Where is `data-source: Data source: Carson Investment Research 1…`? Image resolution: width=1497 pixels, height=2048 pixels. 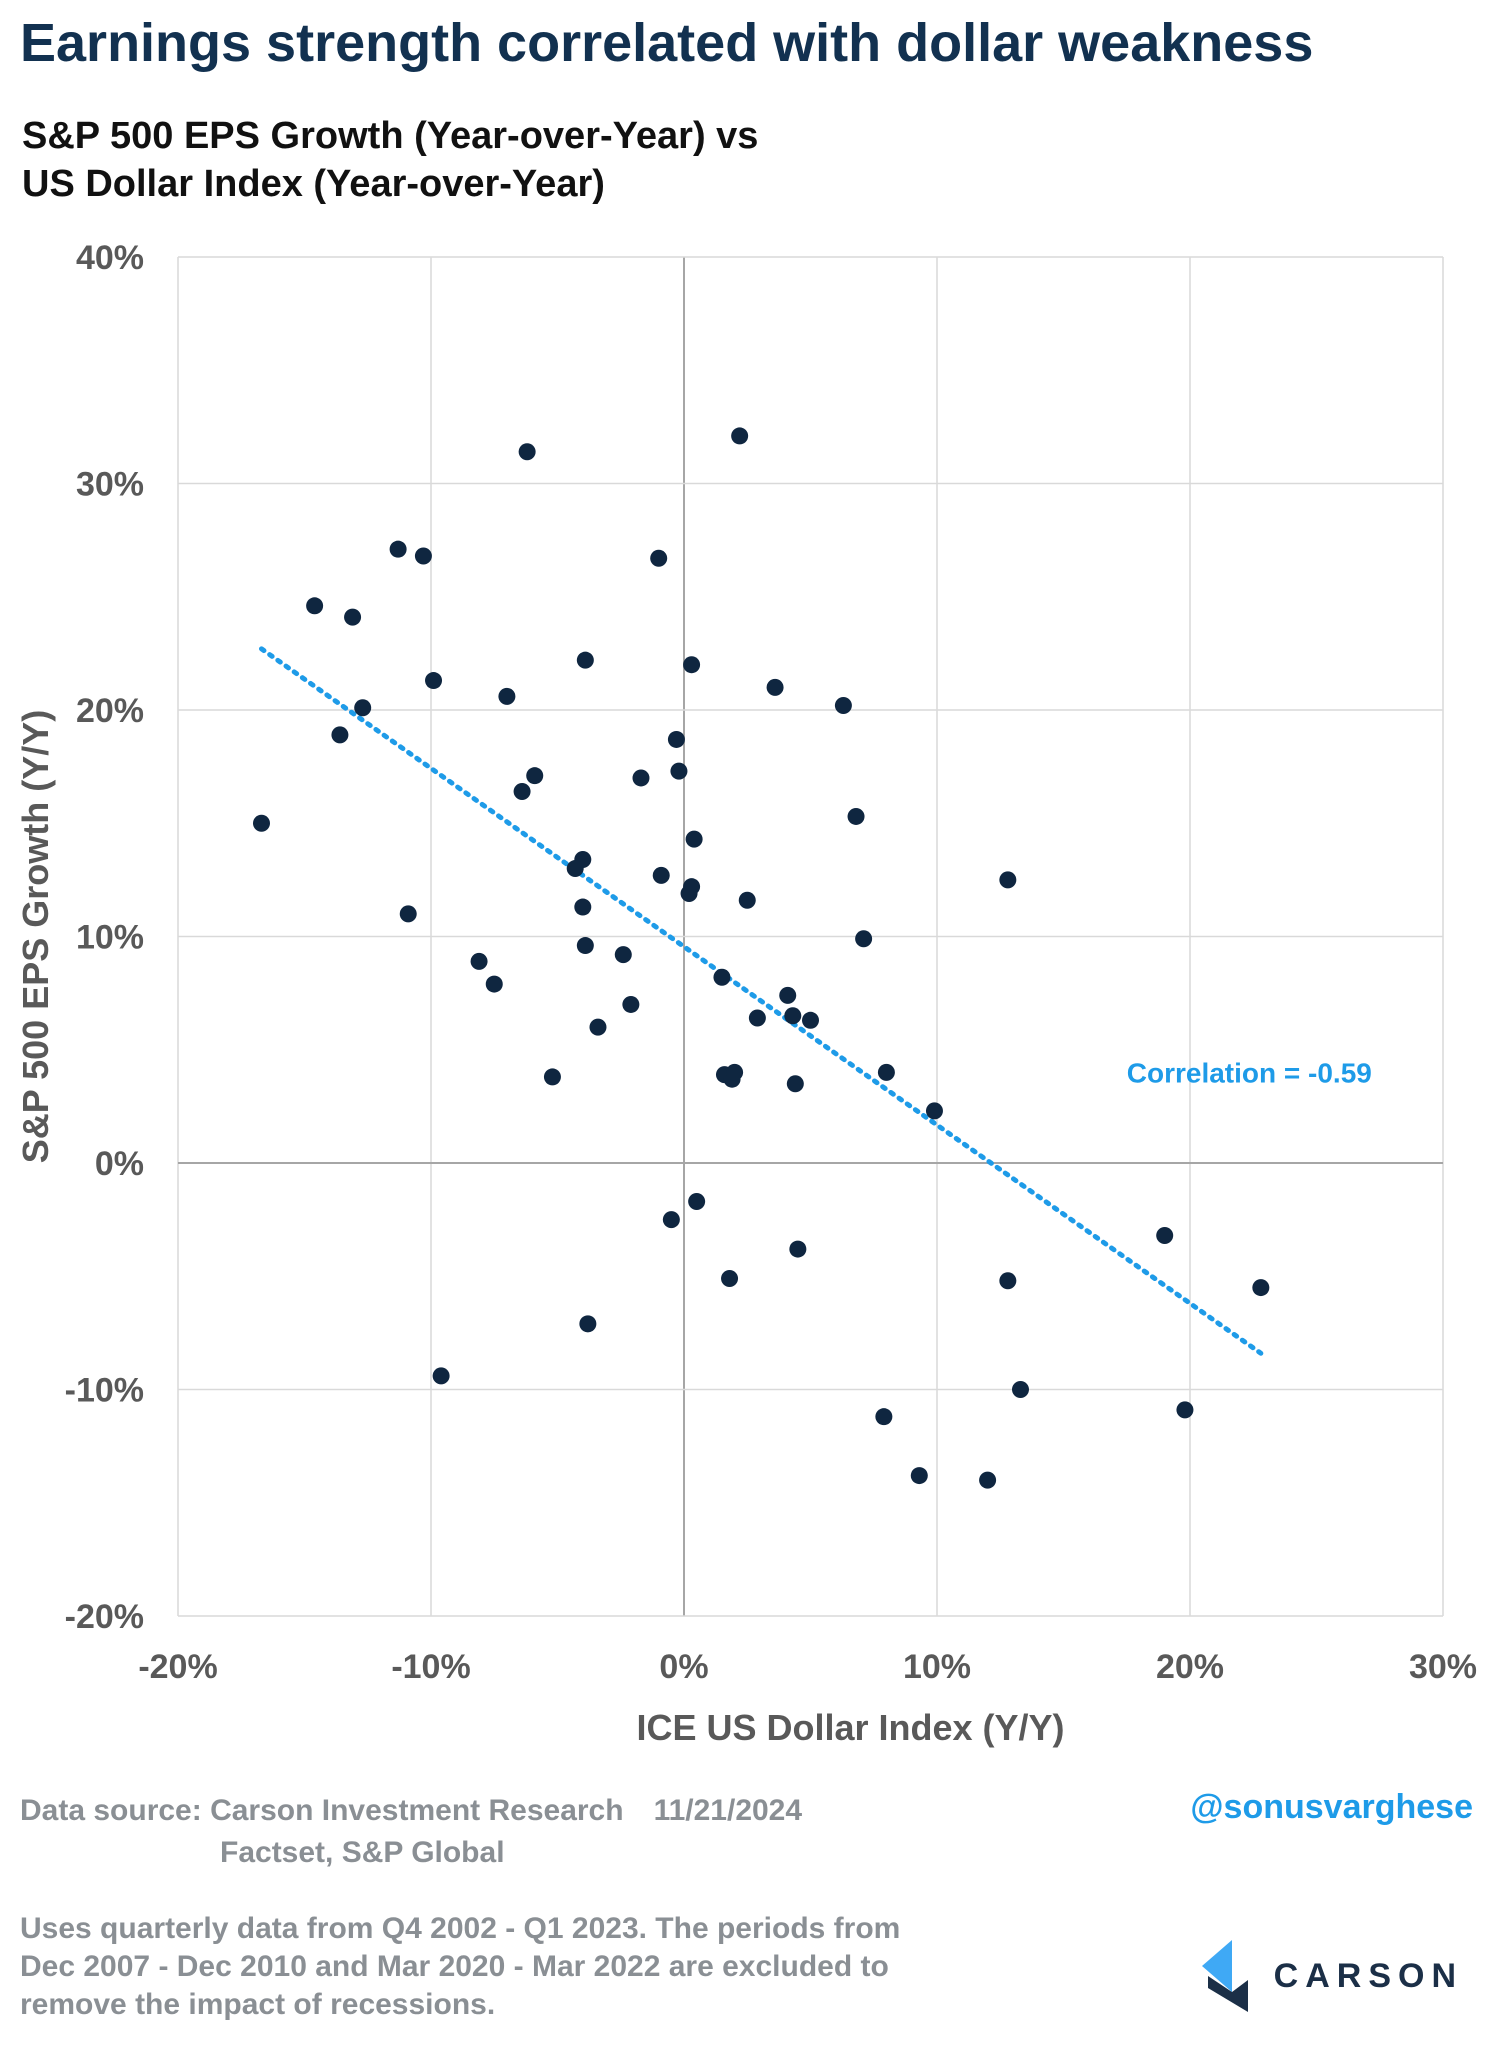 data-source: Data source: Carson Investment Research 1… is located at coordinates (411, 1832).